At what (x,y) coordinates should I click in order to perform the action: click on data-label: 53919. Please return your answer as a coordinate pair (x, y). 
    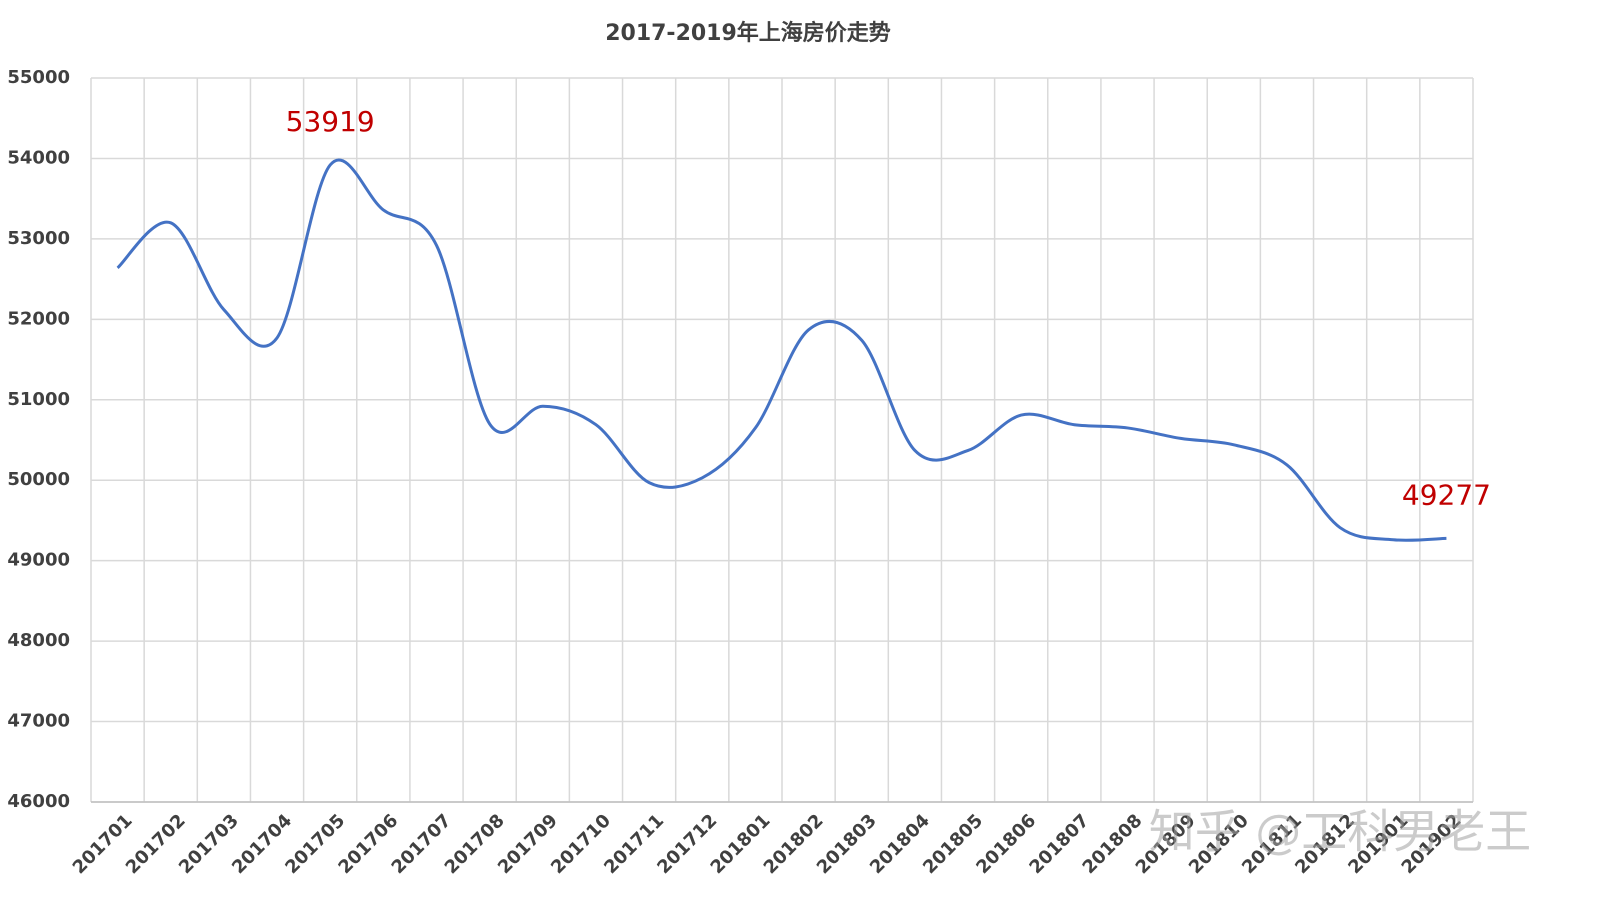
    Looking at the image, I should click on (330, 121).